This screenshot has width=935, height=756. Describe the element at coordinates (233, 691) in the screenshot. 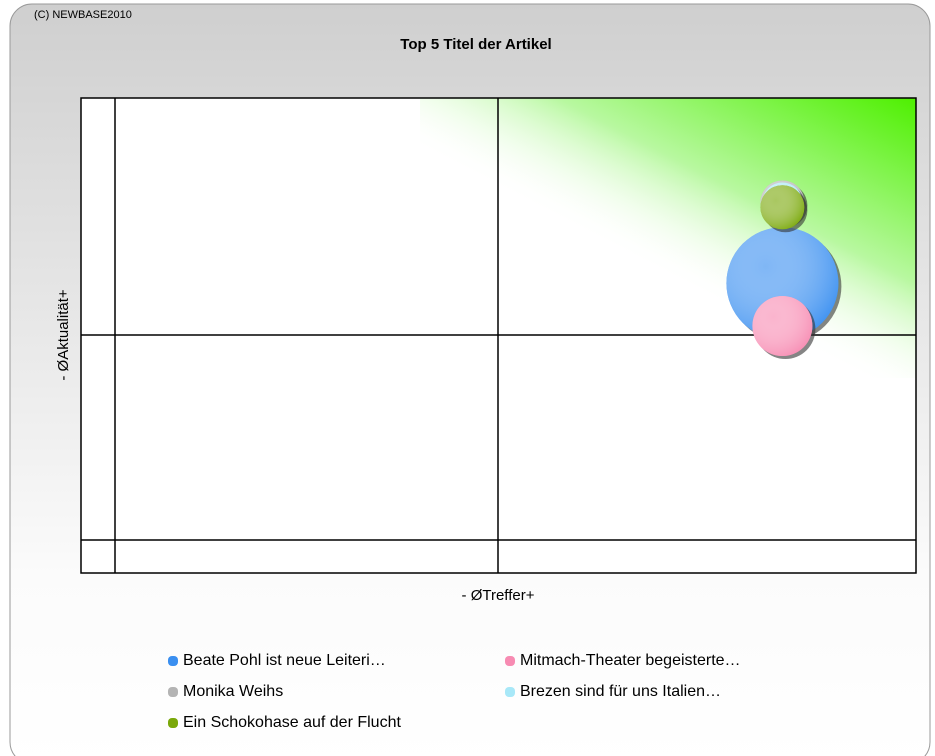

I see `legend-label: Monika Weihs` at that location.